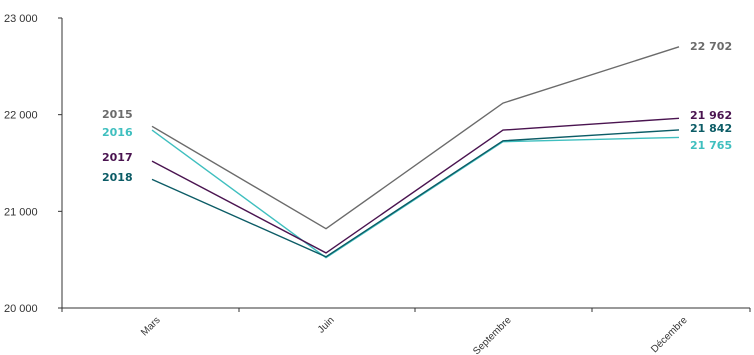 The image size is (754, 355). What do you see at coordinates (711, 145) in the screenshot?
I see `series-end-value-label: 21 765` at bounding box center [711, 145].